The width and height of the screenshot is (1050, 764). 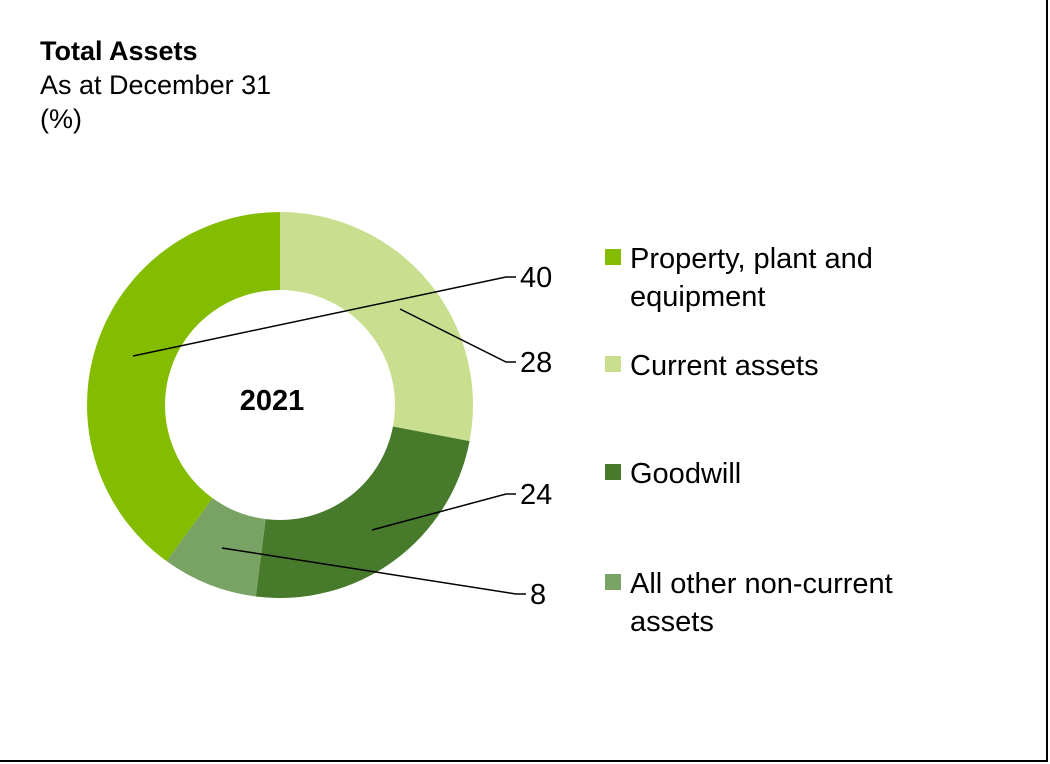 I want to click on legend-item-property-plant-equipment: Property, plant and equipment, so click(x=777, y=278).